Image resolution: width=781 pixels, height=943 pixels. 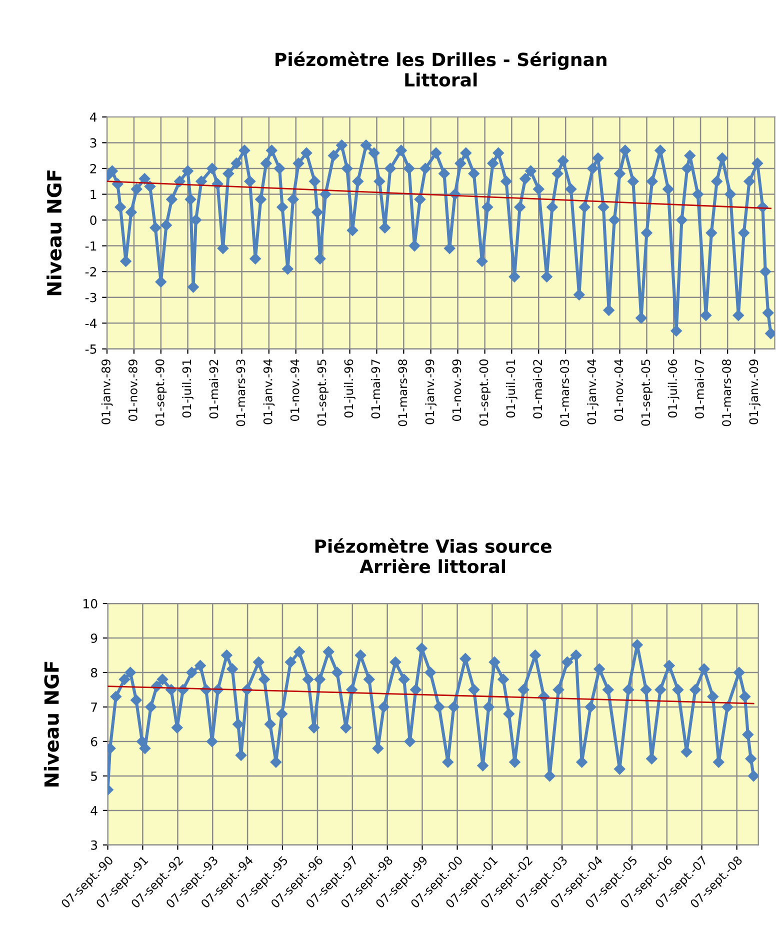 What do you see at coordinates (90, 246) in the screenshot?
I see `y-tick-label: -1` at bounding box center [90, 246].